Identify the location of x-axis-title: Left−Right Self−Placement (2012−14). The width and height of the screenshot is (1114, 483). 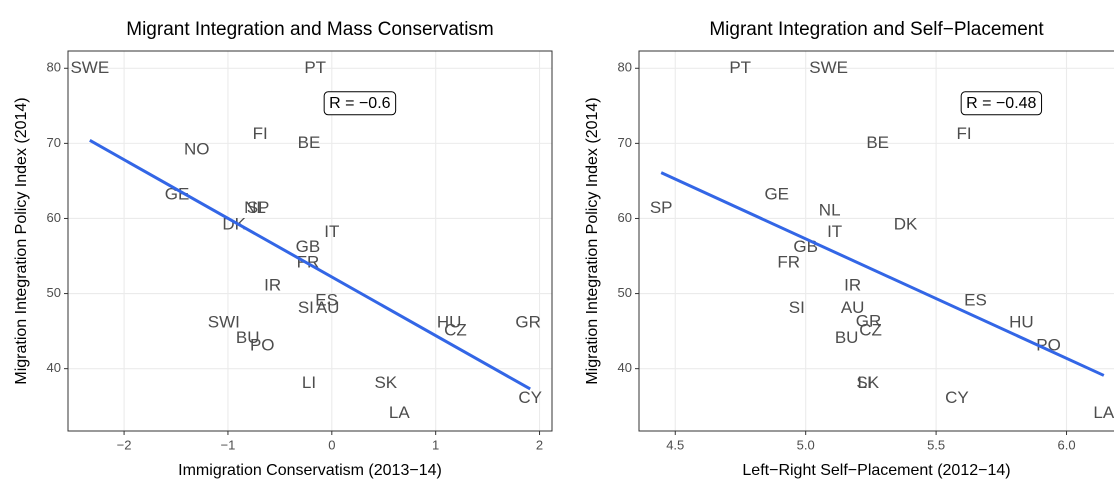
(876, 470).